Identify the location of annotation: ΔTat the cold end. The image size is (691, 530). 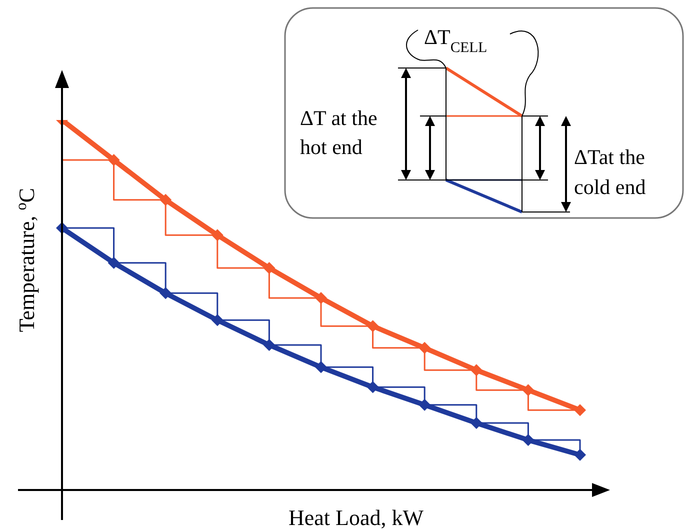
(610, 172).